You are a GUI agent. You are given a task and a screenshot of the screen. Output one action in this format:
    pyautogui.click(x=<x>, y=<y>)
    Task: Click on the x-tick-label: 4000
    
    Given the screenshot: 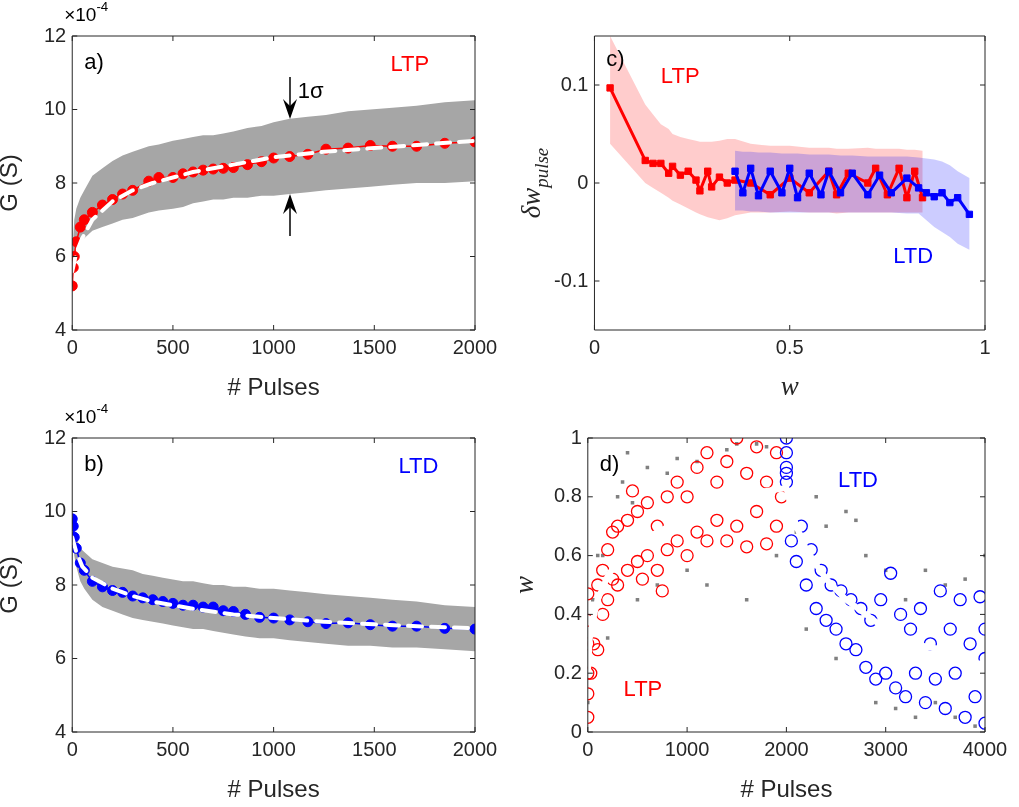 What is the action you would take?
    pyautogui.click(x=985, y=748)
    